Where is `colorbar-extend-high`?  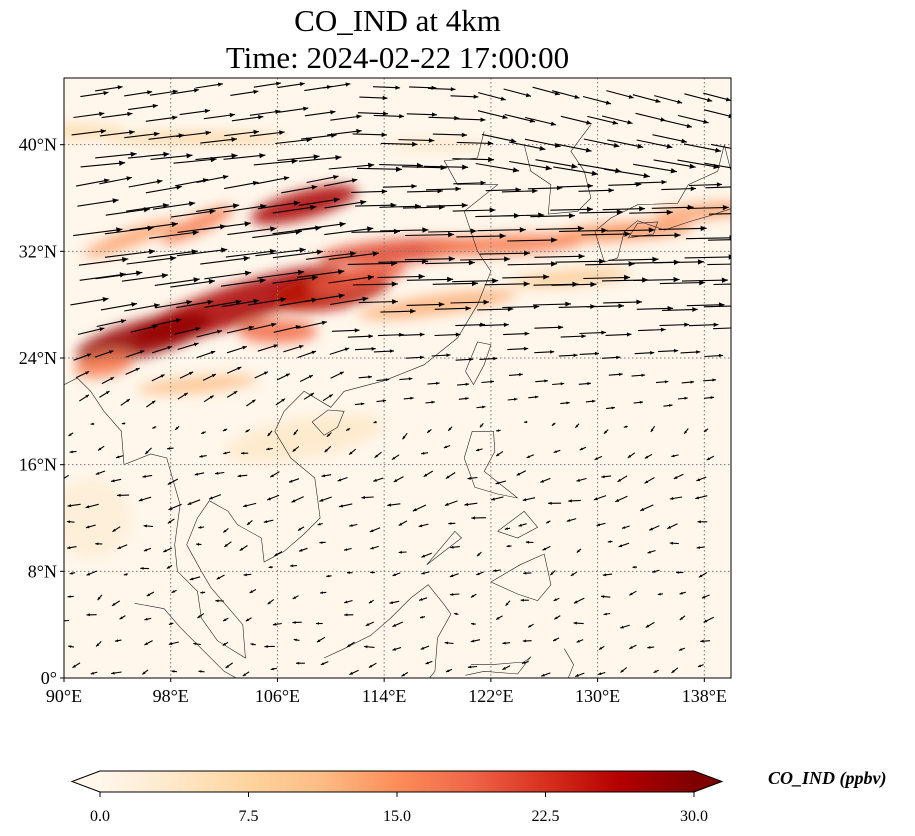 colorbar-extend-high is located at coordinates (708, 781).